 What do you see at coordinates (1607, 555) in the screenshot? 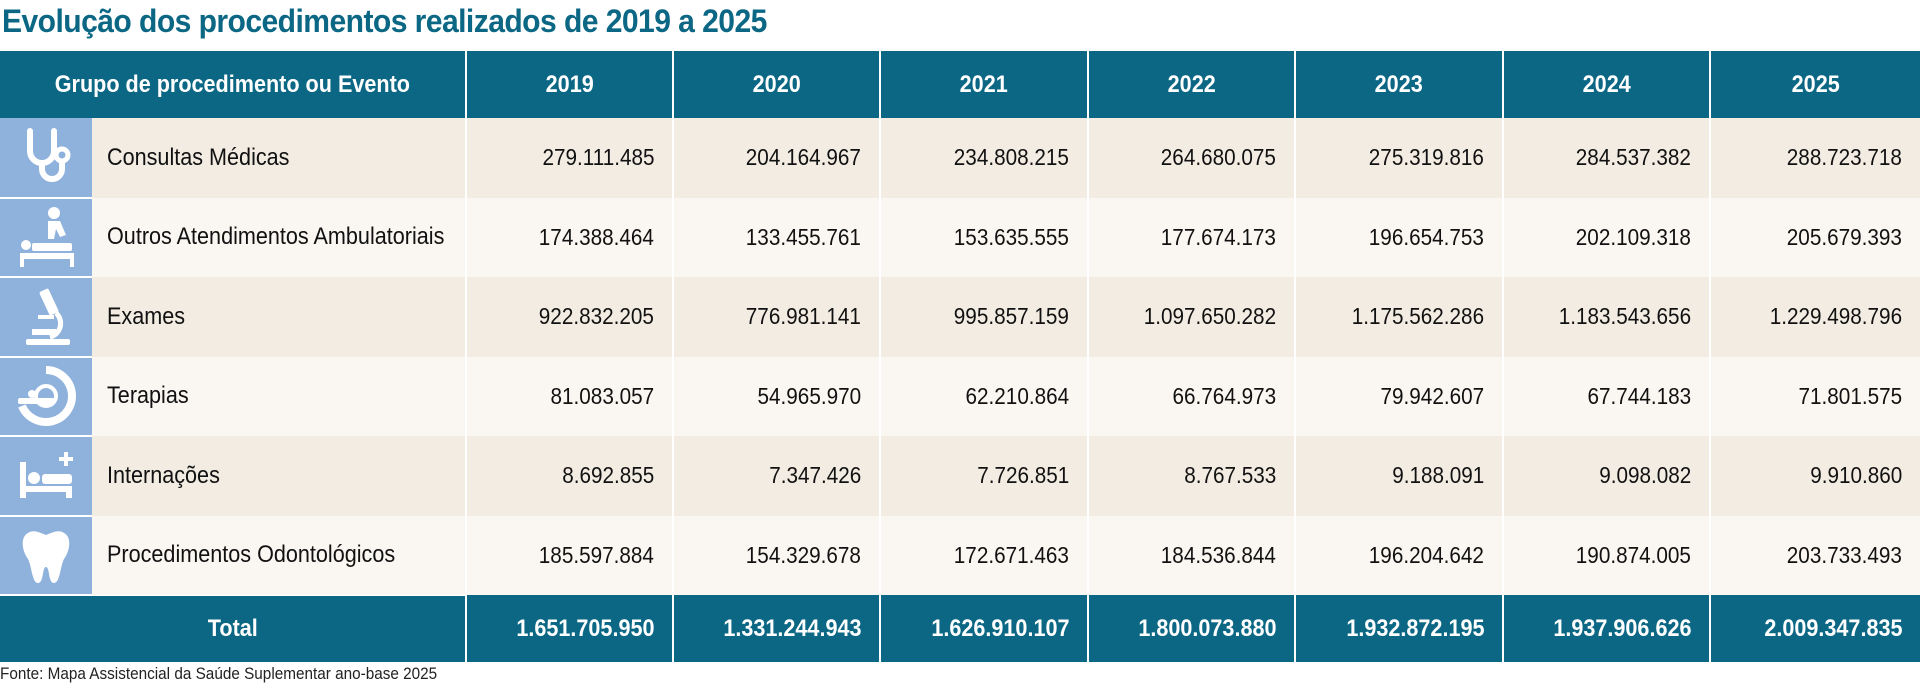
I see `table-cell: 190.874.005` at bounding box center [1607, 555].